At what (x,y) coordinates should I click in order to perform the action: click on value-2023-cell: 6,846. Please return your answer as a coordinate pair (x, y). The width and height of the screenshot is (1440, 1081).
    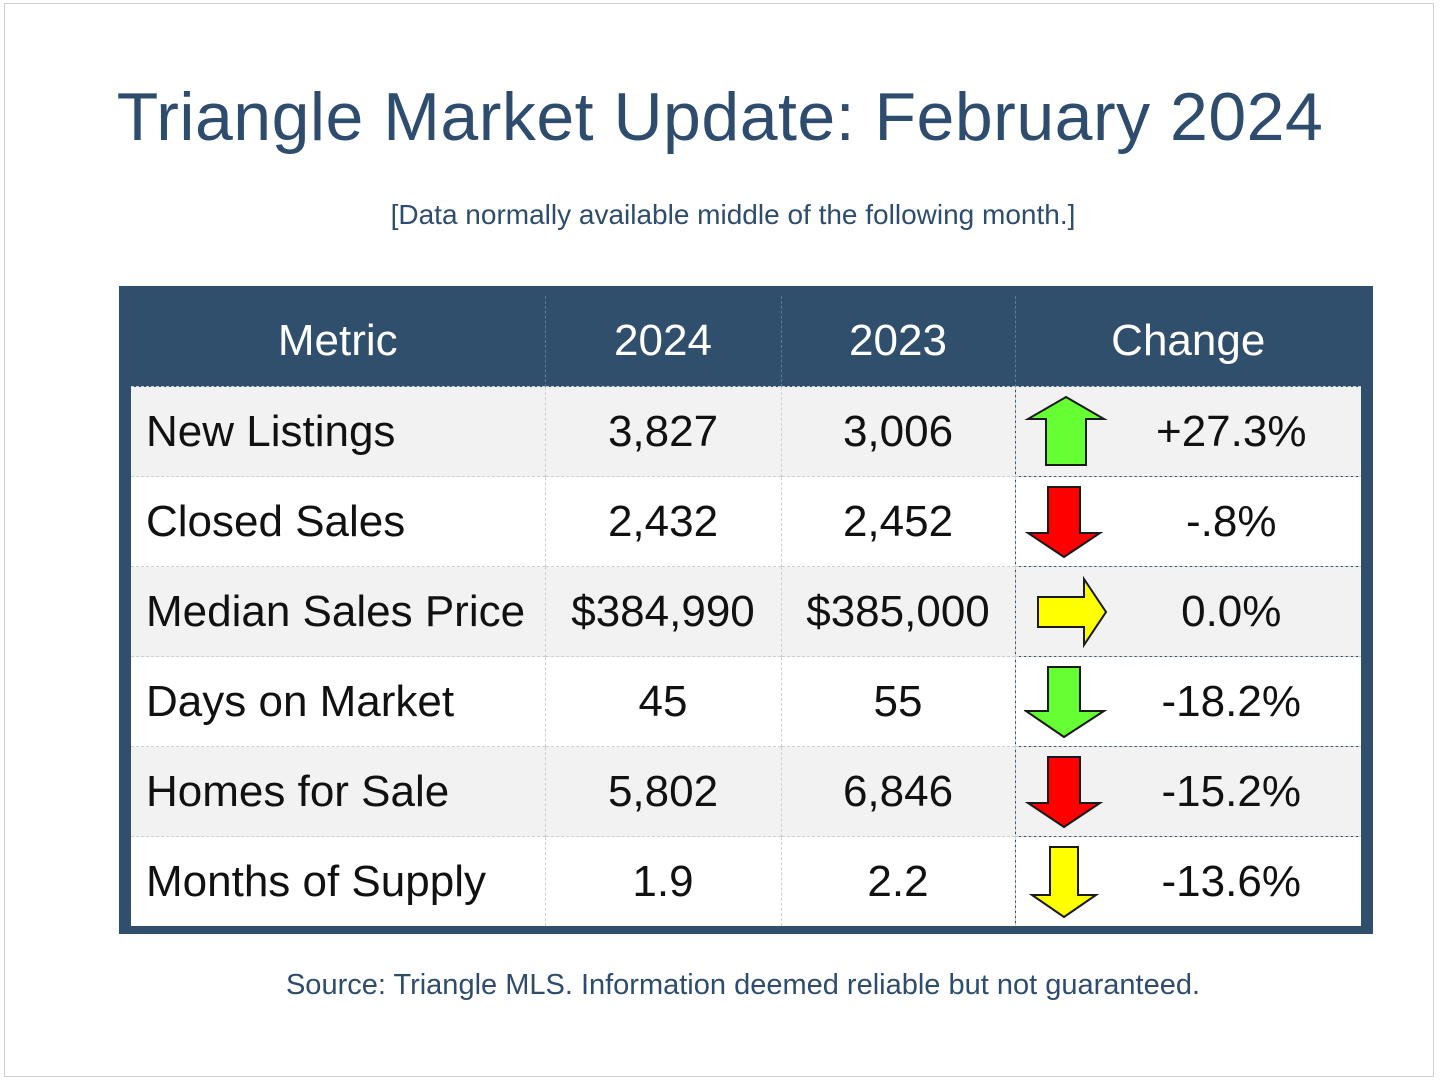
    Looking at the image, I should click on (898, 791).